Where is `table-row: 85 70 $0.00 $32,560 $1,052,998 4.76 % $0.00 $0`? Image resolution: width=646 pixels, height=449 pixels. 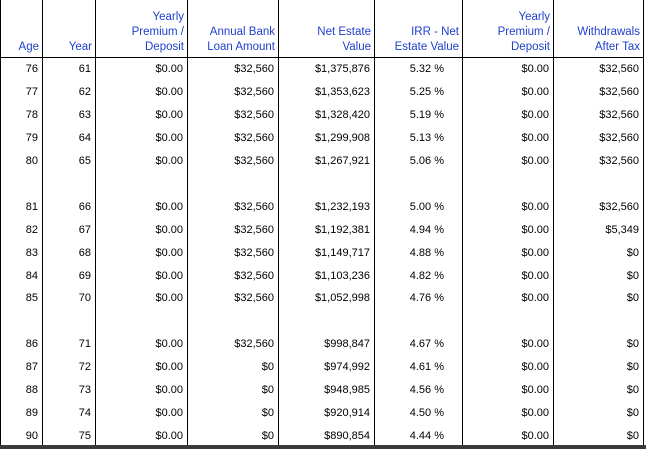
table-row: 85 70 $0.00 $32,560 $1,052,998 4.76 % $0.00 $0 is located at coordinates (322, 298).